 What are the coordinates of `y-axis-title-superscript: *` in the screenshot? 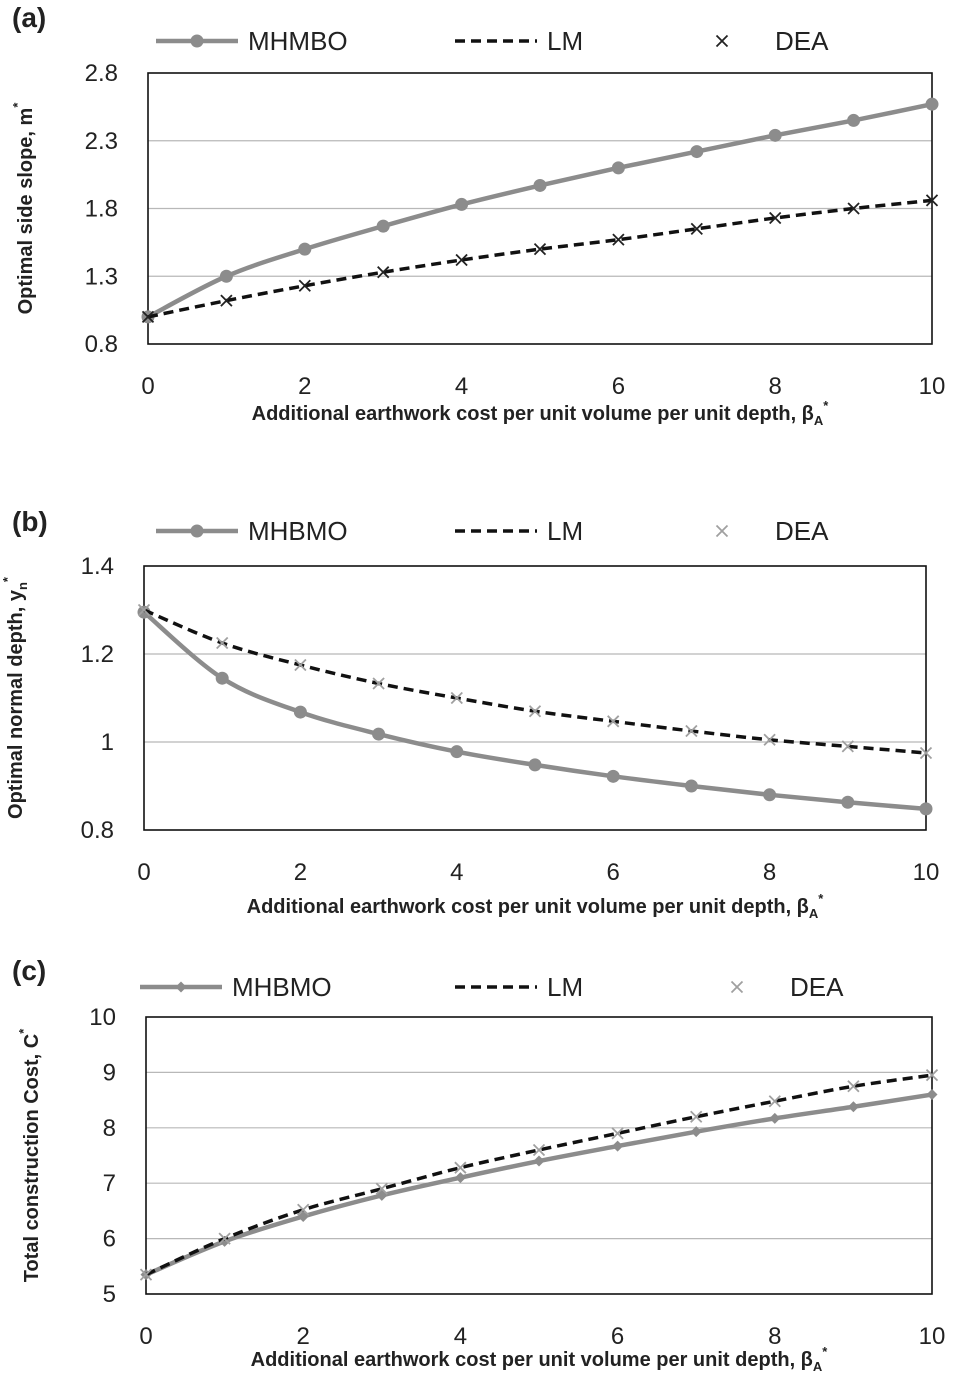 It's located at (7, 579).